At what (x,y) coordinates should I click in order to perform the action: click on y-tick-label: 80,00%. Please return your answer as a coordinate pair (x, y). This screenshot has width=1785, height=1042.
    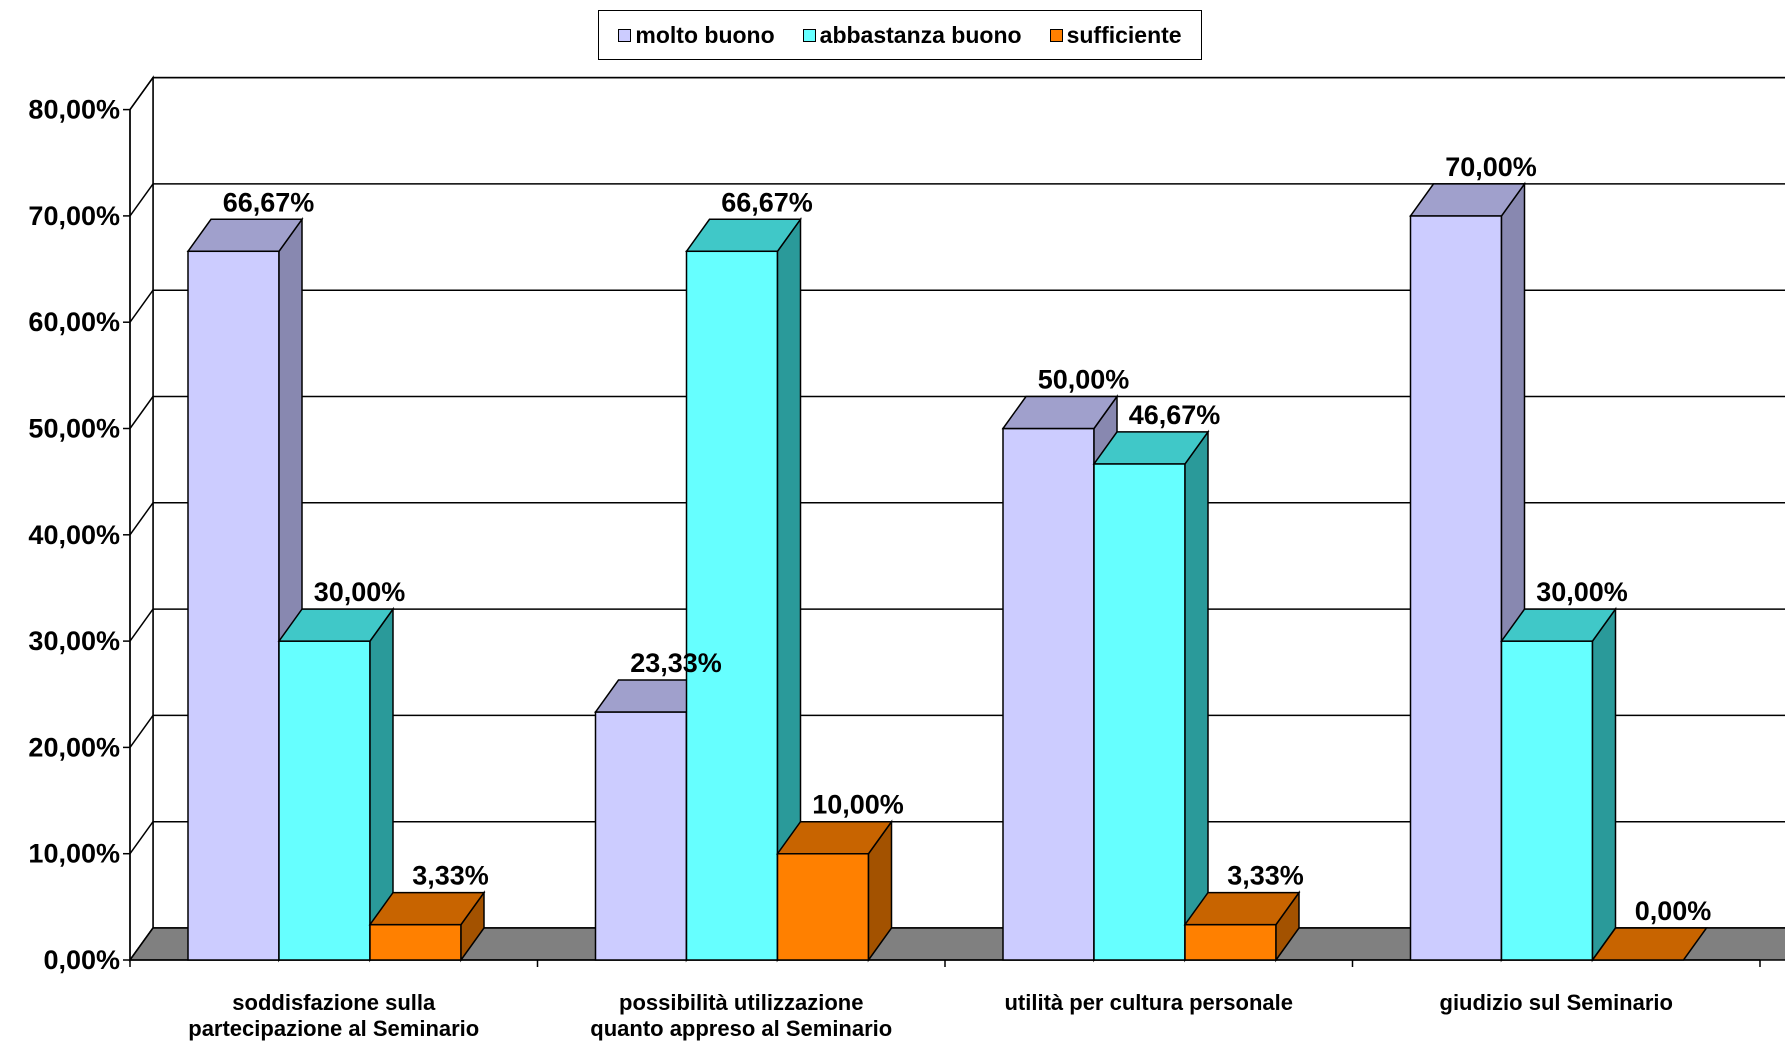
    Looking at the image, I should click on (74, 110).